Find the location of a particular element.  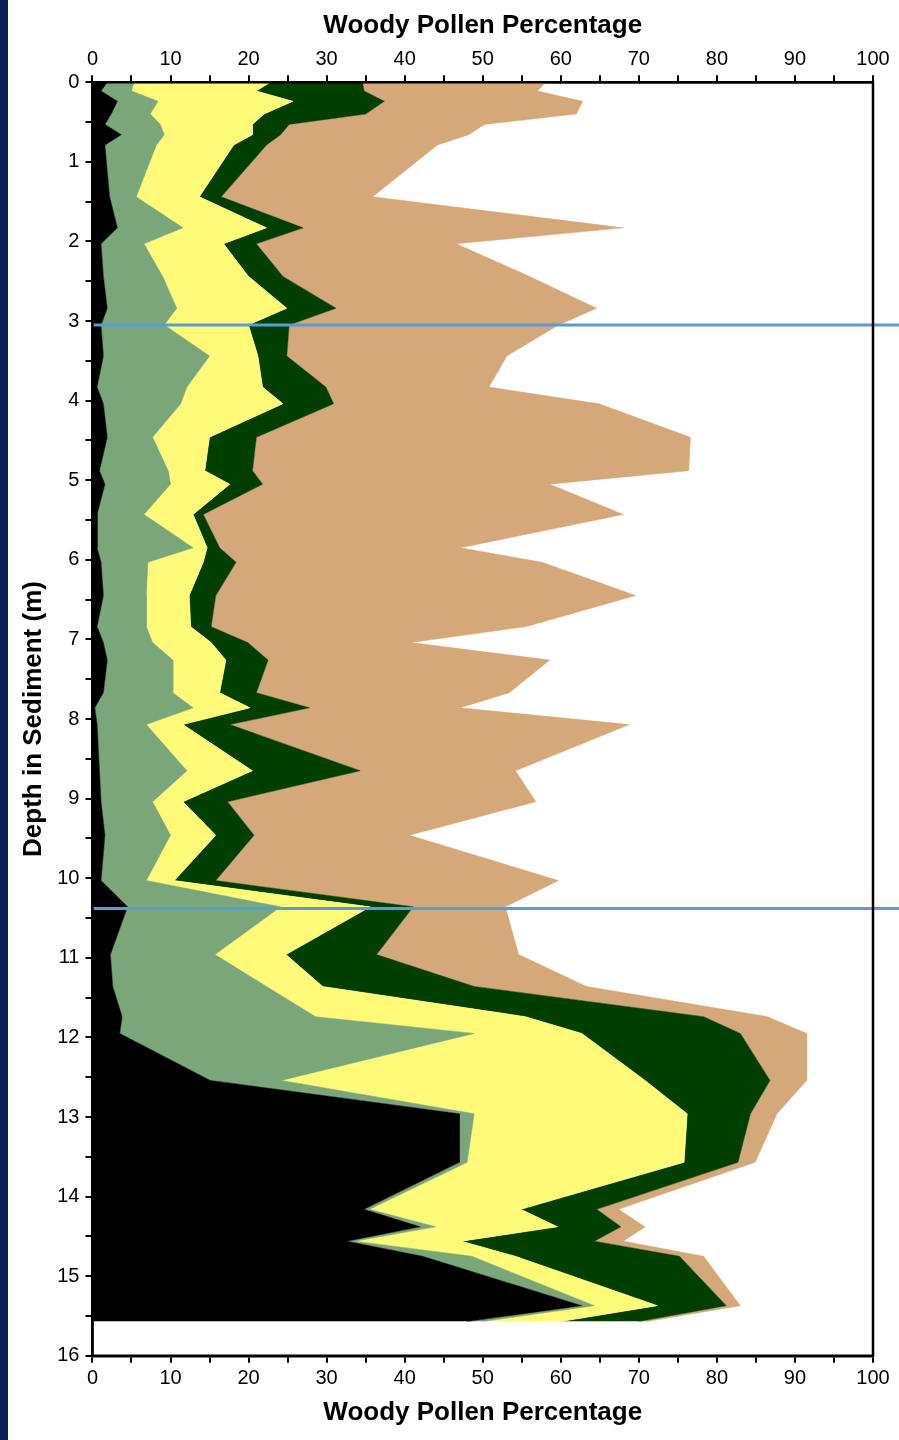

y-tick-label: 10 is located at coordinates (68, 876).